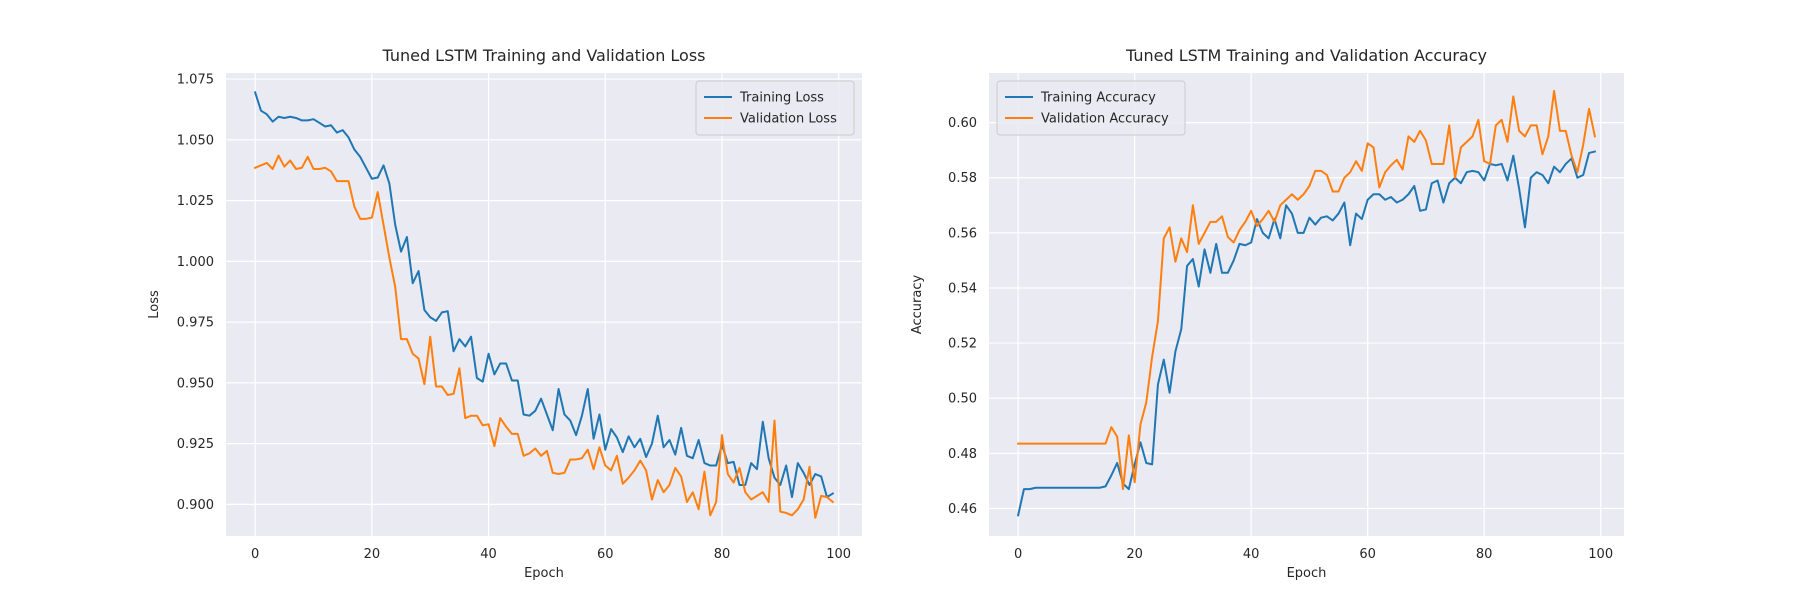 The height and width of the screenshot is (600, 1800). What do you see at coordinates (195, 383) in the screenshot?
I see `y-tick-label: 0.950` at bounding box center [195, 383].